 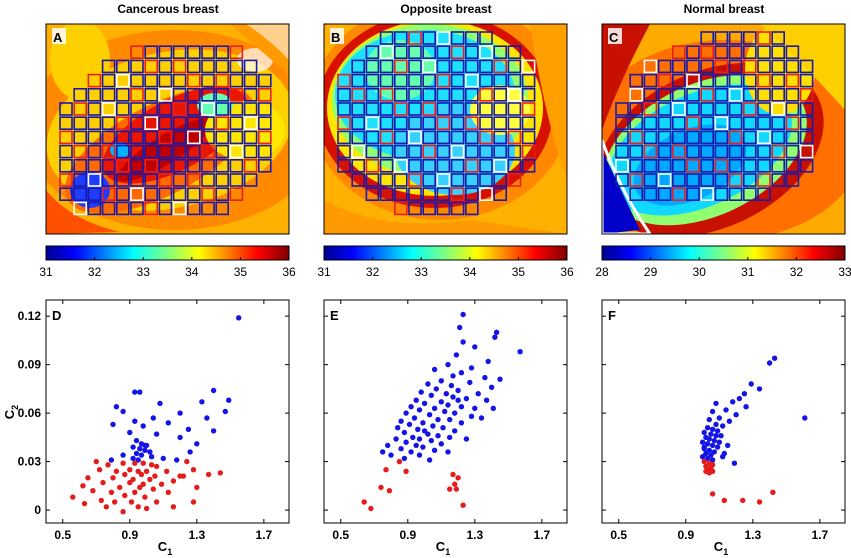 I want to click on colorbar-tick-label: 32, so click(x=797, y=272).